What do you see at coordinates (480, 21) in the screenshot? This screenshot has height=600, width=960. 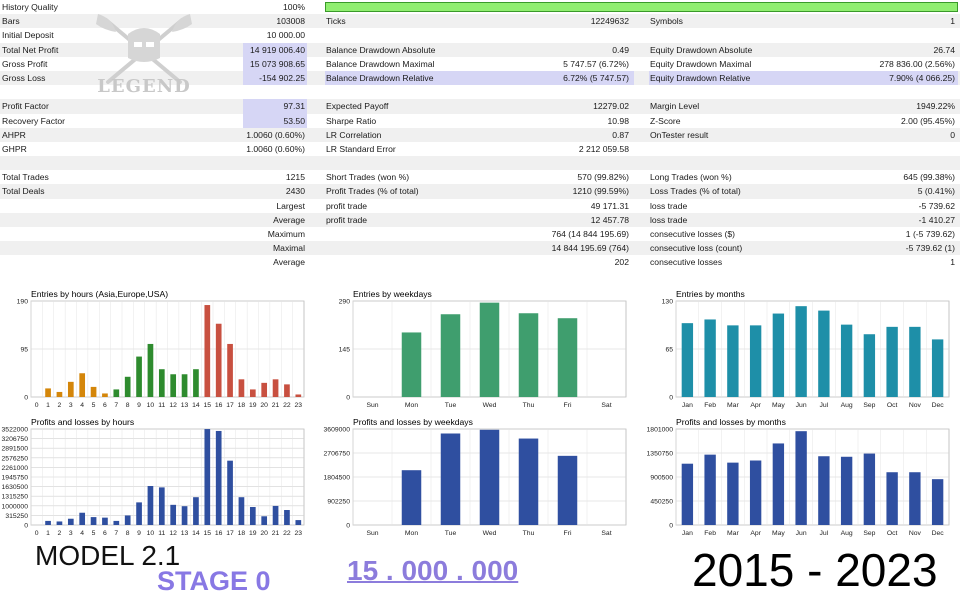 I see `report-row: Bars 103008 Ticks 12249632 Symbols 1` at bounding box center [480, 21].